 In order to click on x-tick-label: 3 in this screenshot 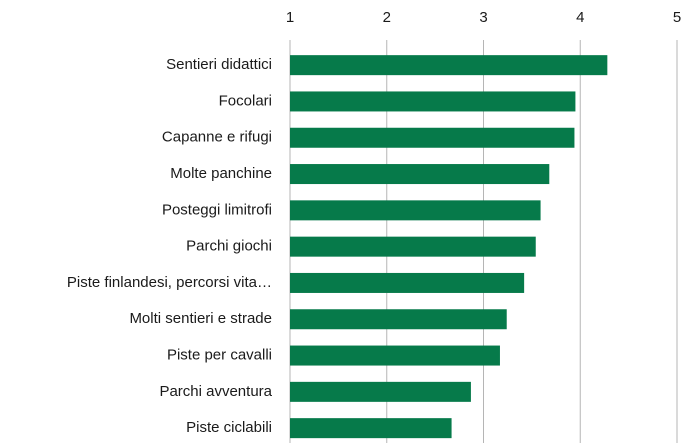, I will do `click(483, 17)`.